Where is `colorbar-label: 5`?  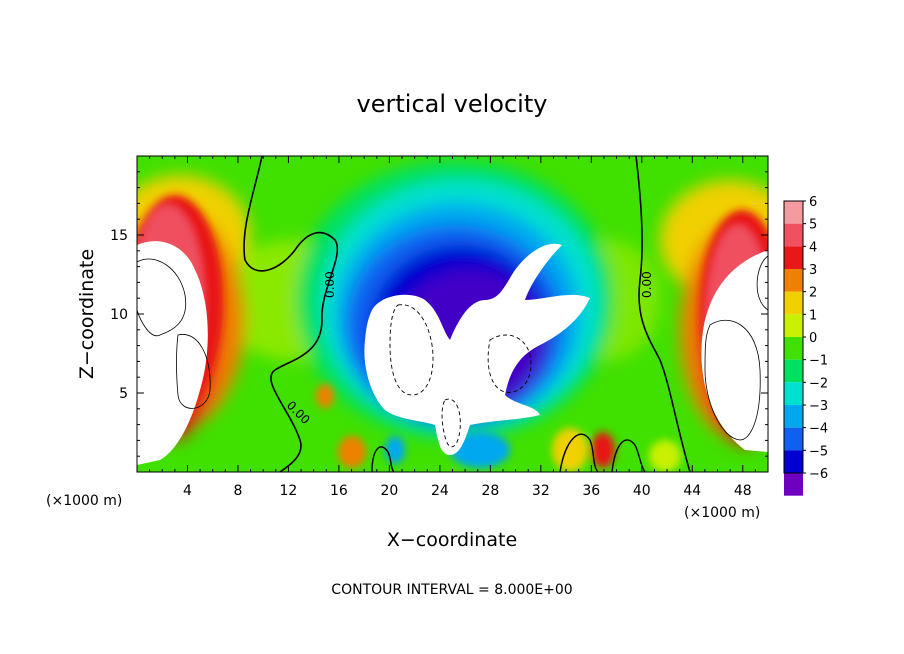
colorbar-label: 5 is located at coordinates (813, 225).